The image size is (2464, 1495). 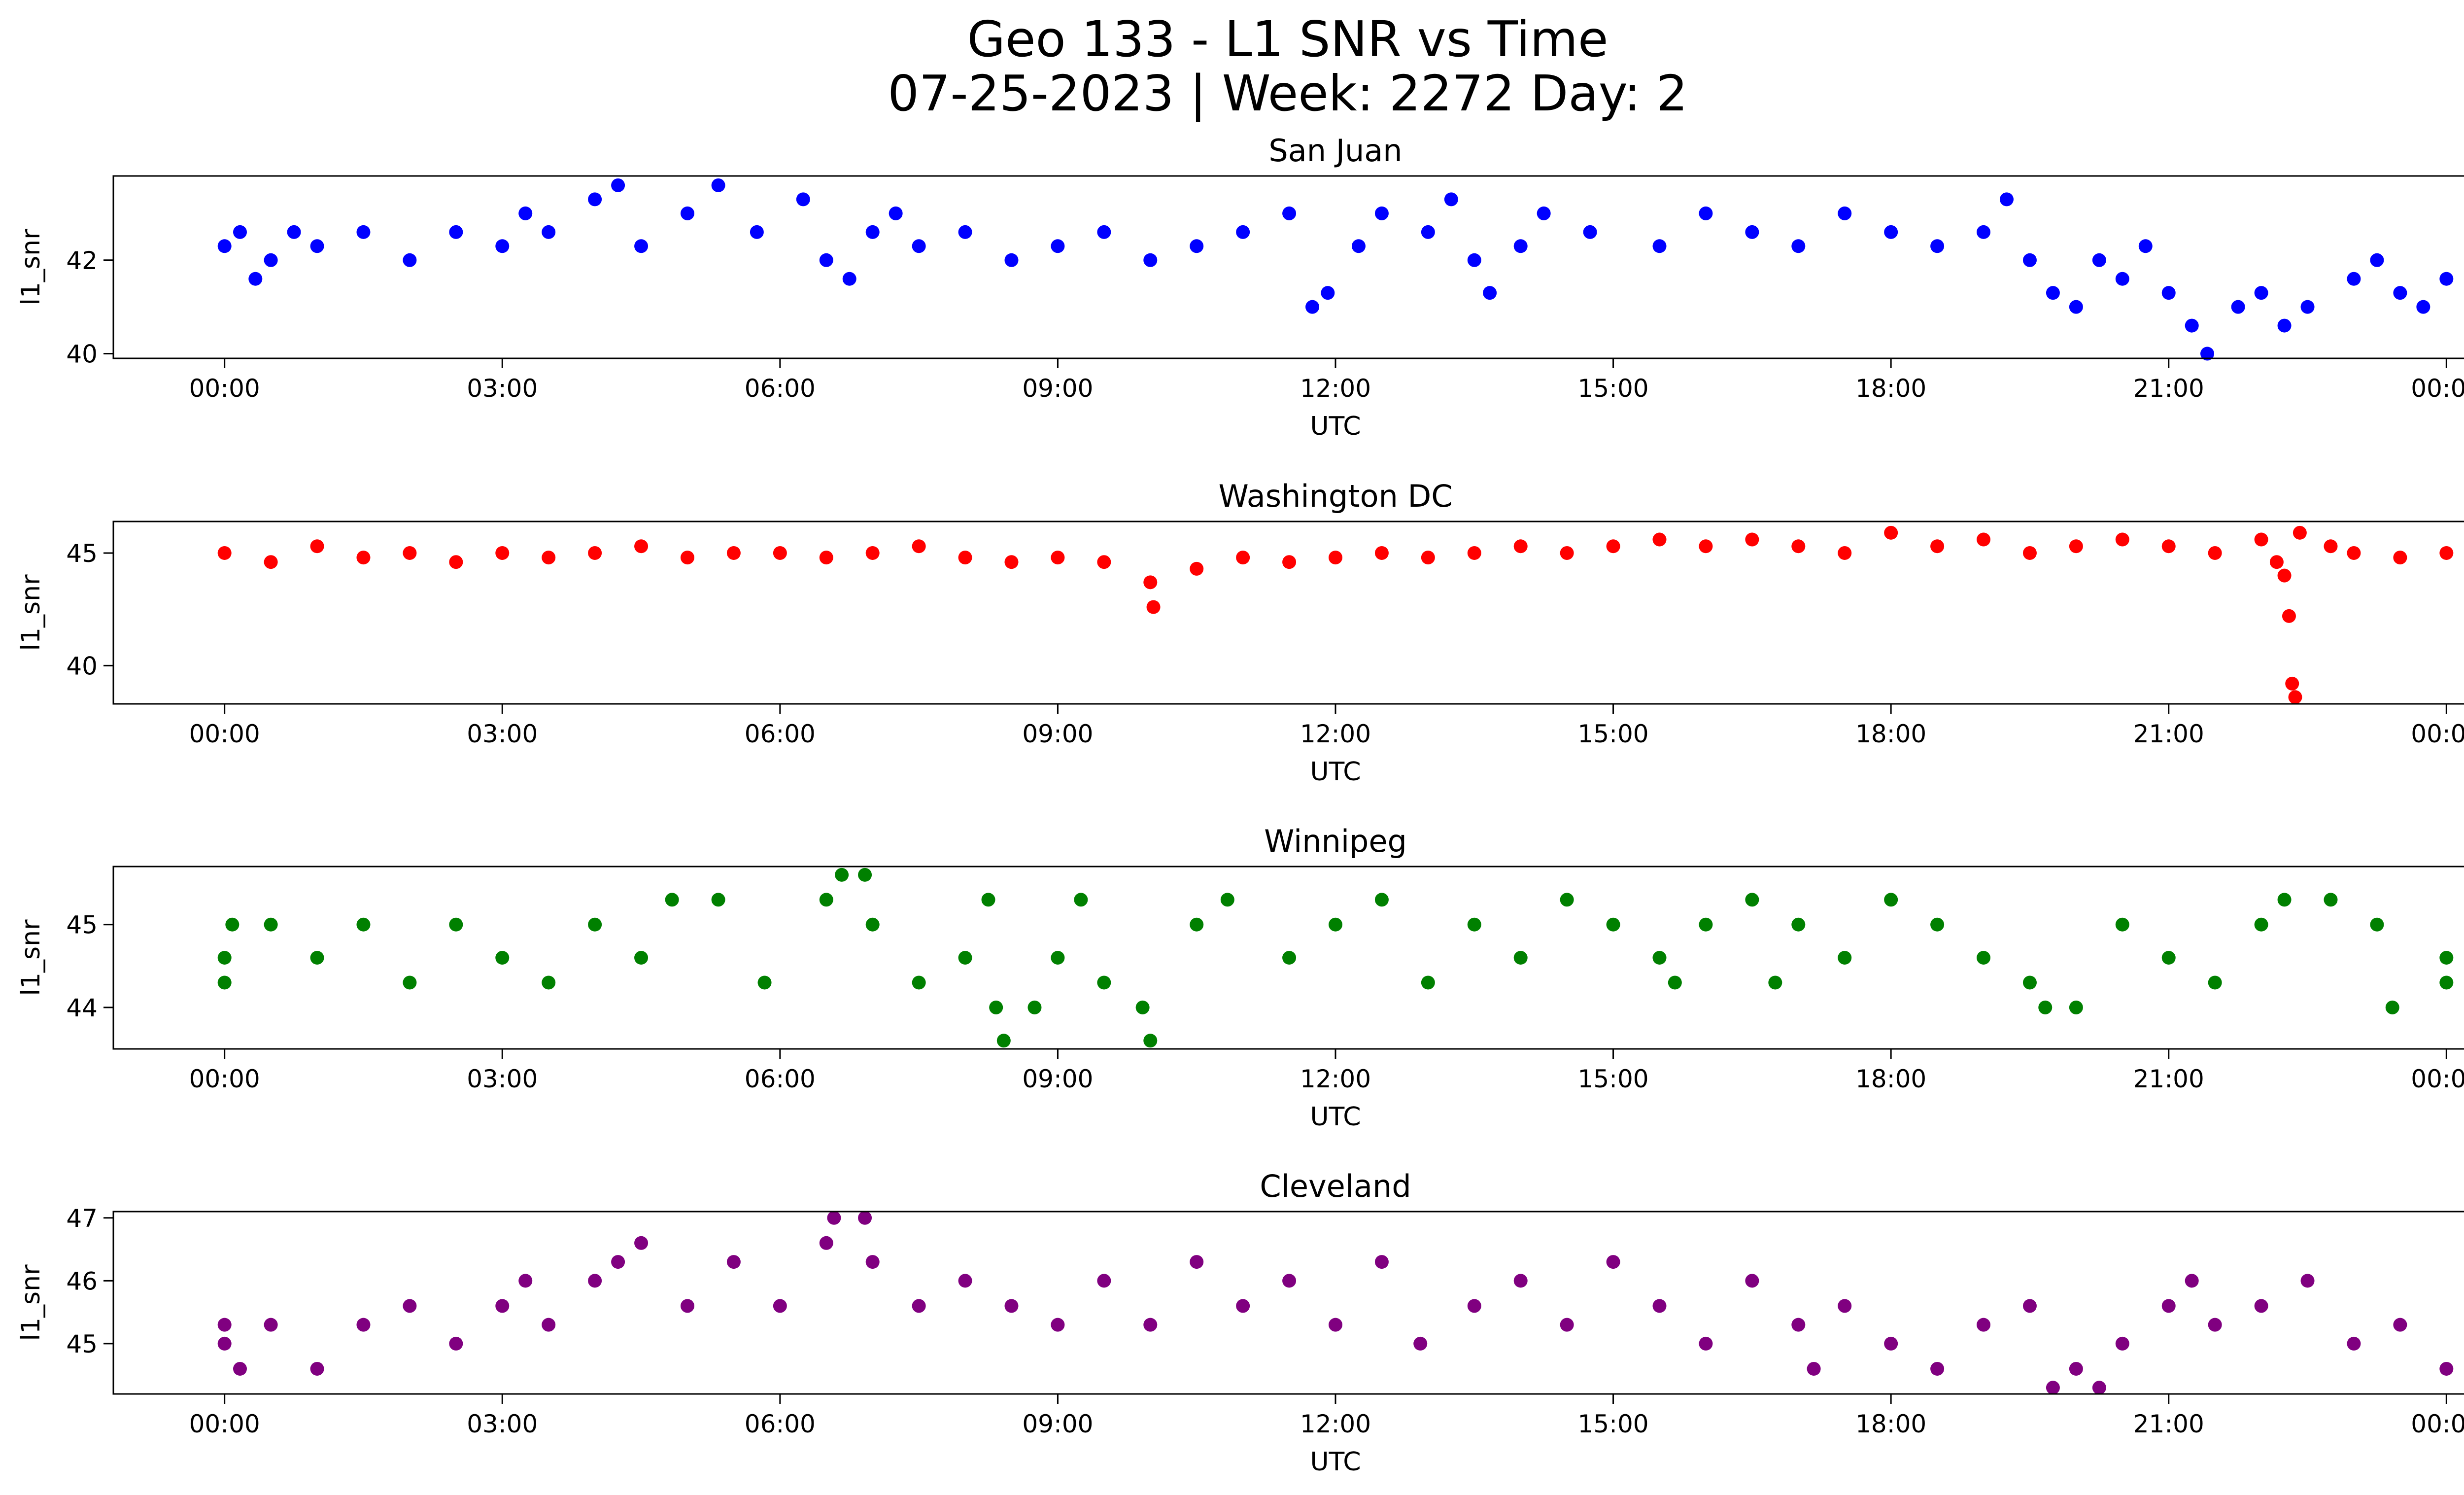 I want to click on y-axis-label-washington-dc: l1_snr, so click(x=31, y=612).